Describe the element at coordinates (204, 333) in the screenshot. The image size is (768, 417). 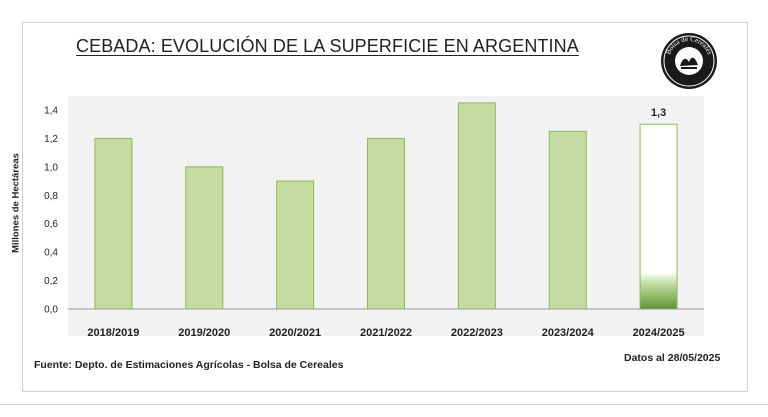
I see `x-tick-label: 2019/2020` at that location.